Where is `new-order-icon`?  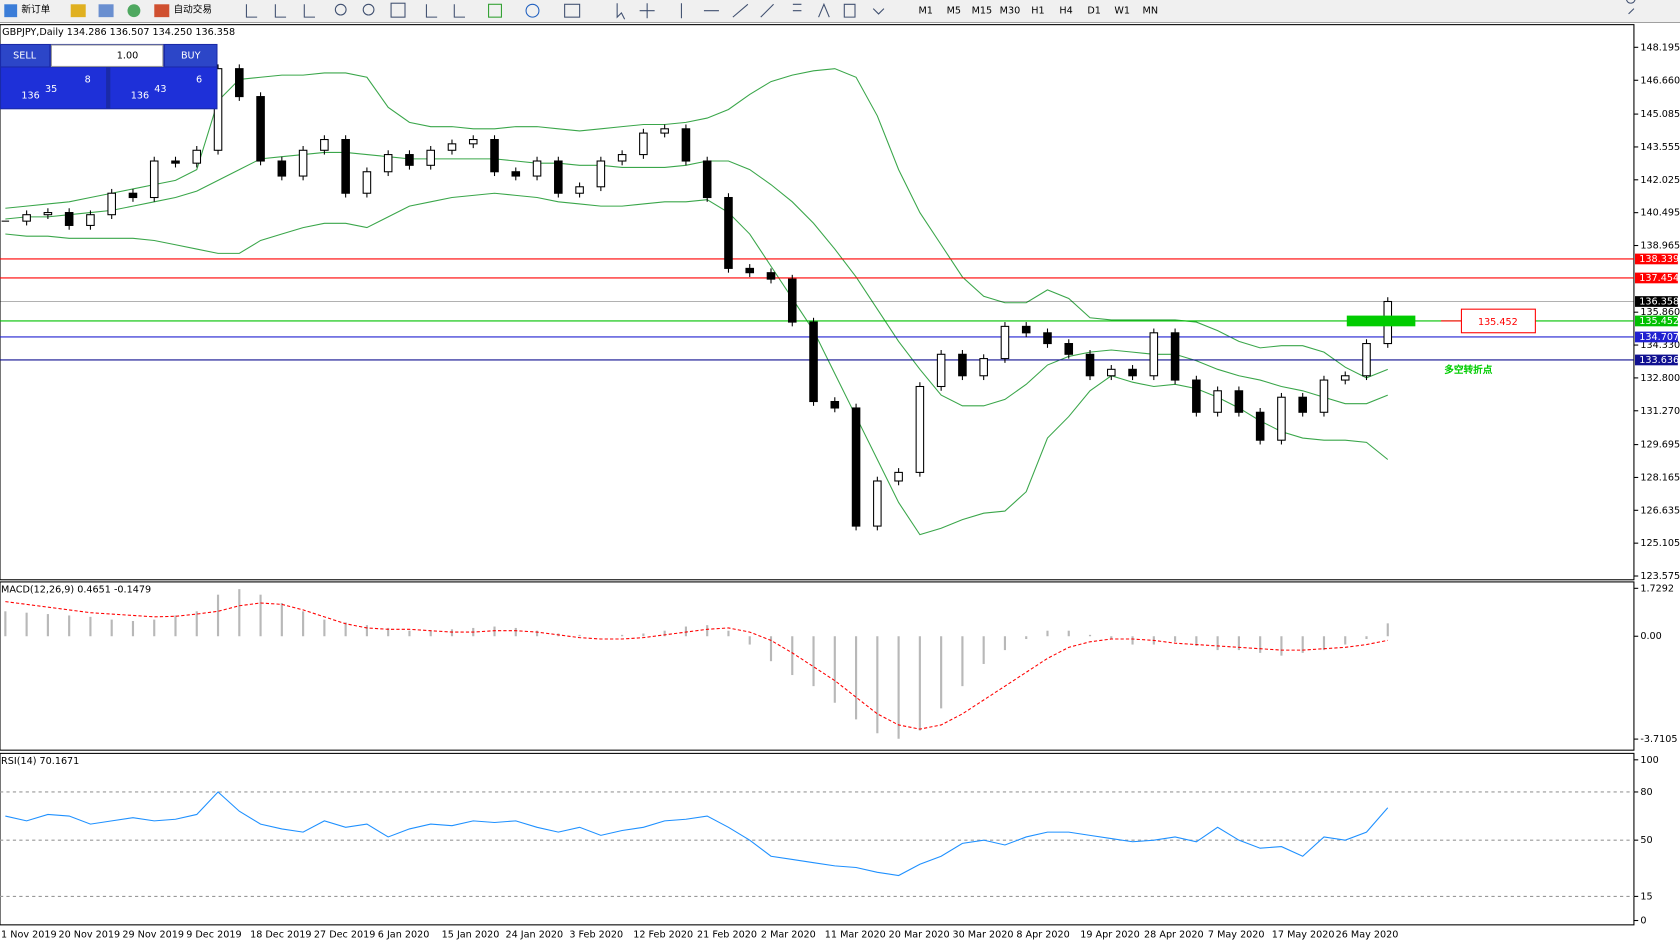
new-order-icon is located at coordinates (11, 11).